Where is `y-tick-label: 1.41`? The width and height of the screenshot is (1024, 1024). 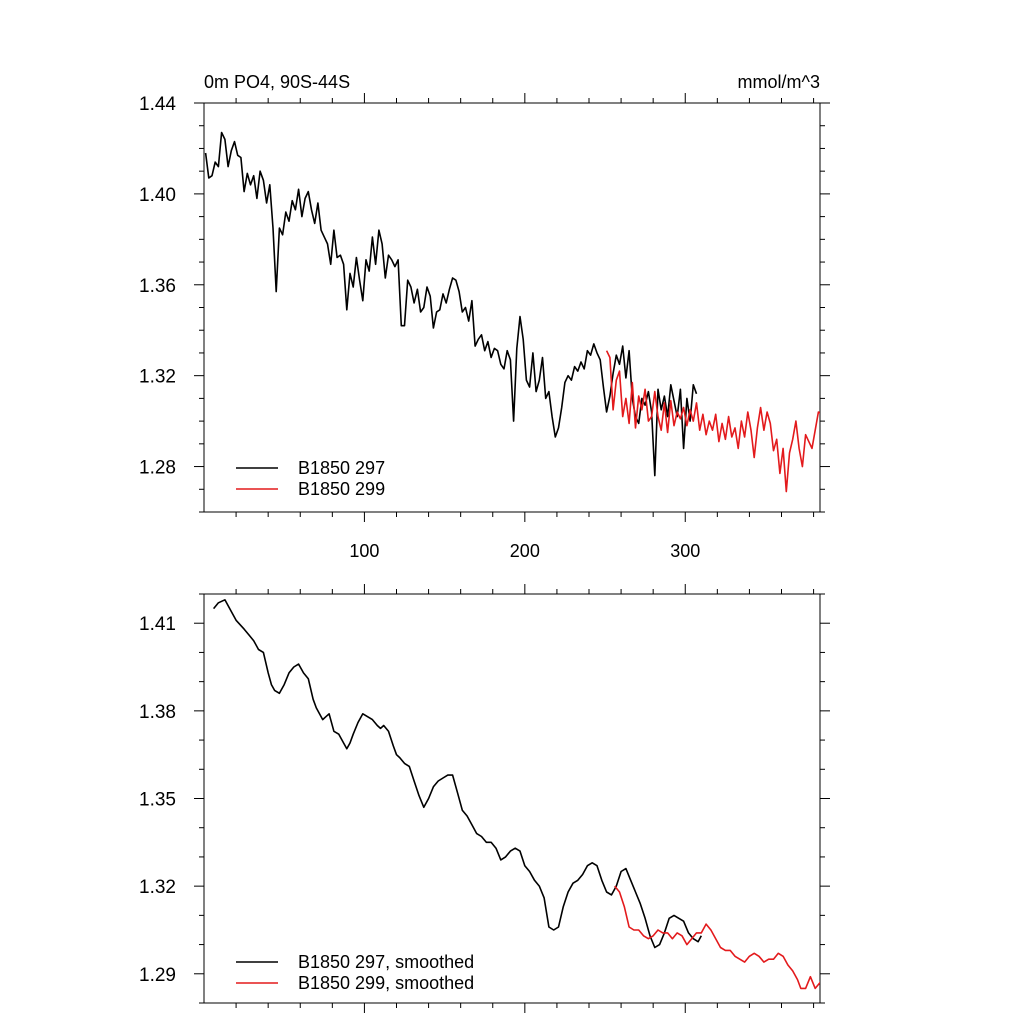
y-tick-label: 1.41 is located at coordinates (157, 624).